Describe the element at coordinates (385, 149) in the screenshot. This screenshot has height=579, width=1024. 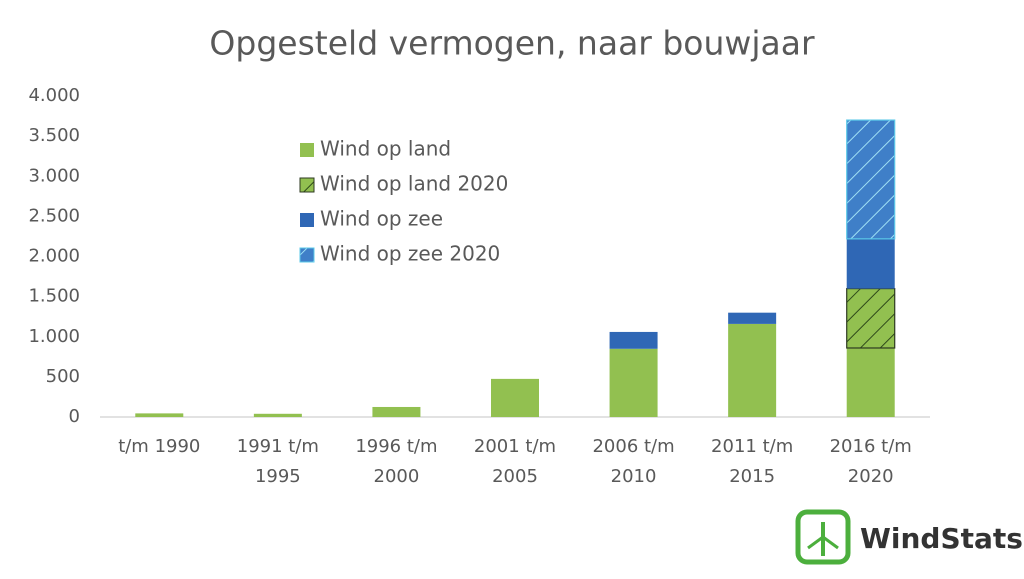
I see `legend-label: Wind op land` at that location.